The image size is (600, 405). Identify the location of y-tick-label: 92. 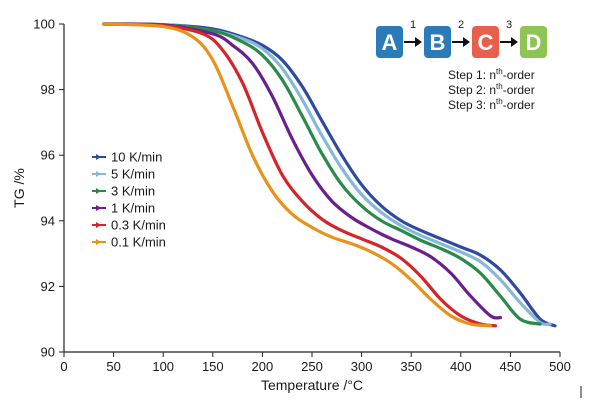
(48, 286).